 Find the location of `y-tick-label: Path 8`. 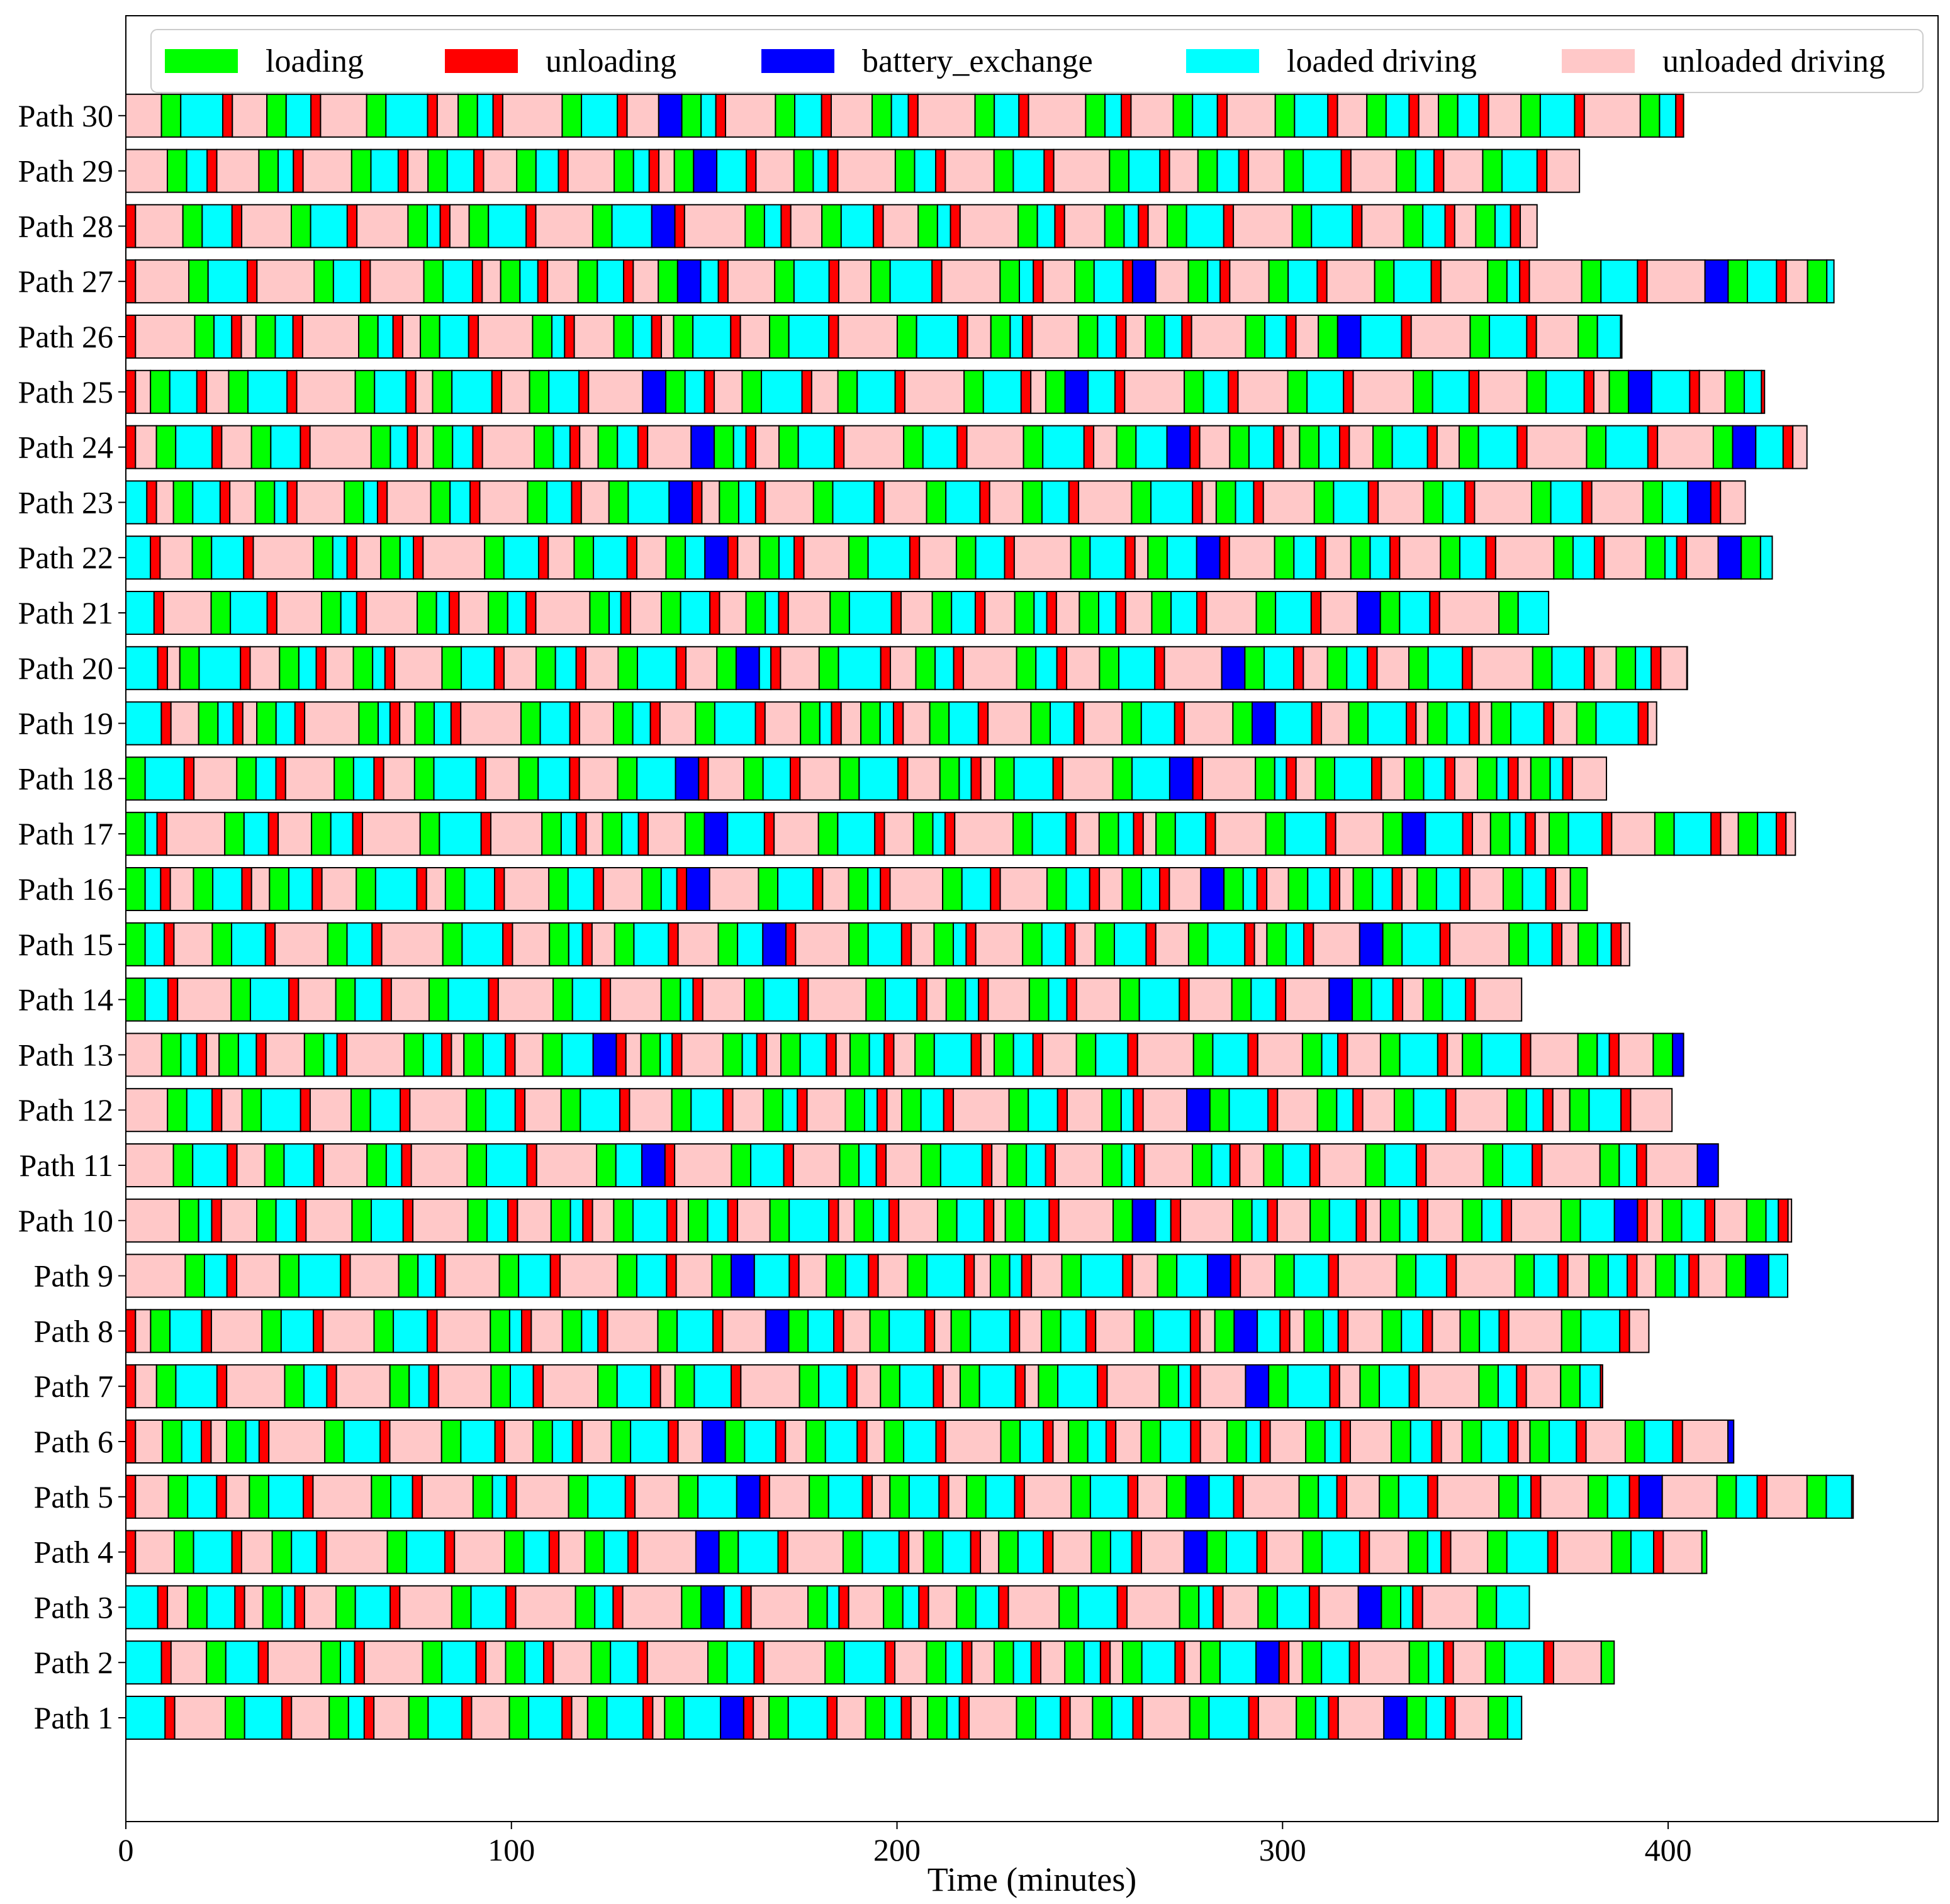

y-tick-label: Path 8 is located at coordinates (73, 1330).